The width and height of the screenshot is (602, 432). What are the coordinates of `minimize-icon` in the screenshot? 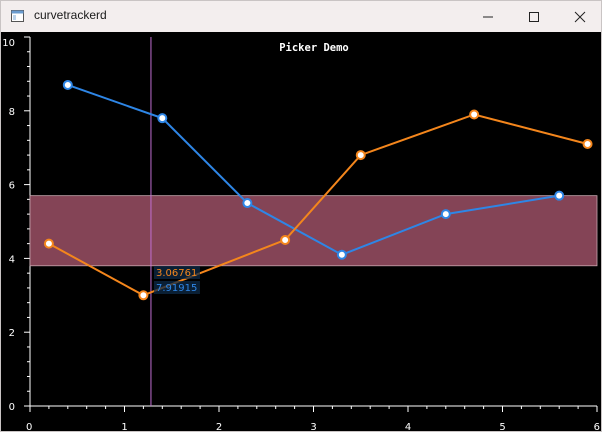 It's located at (488, 17).